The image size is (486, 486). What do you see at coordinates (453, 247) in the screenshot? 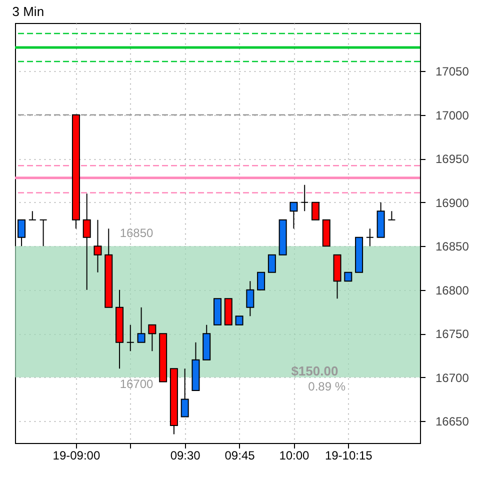
I see `y-tick-label: 16850` at bounding box center [453, 247].